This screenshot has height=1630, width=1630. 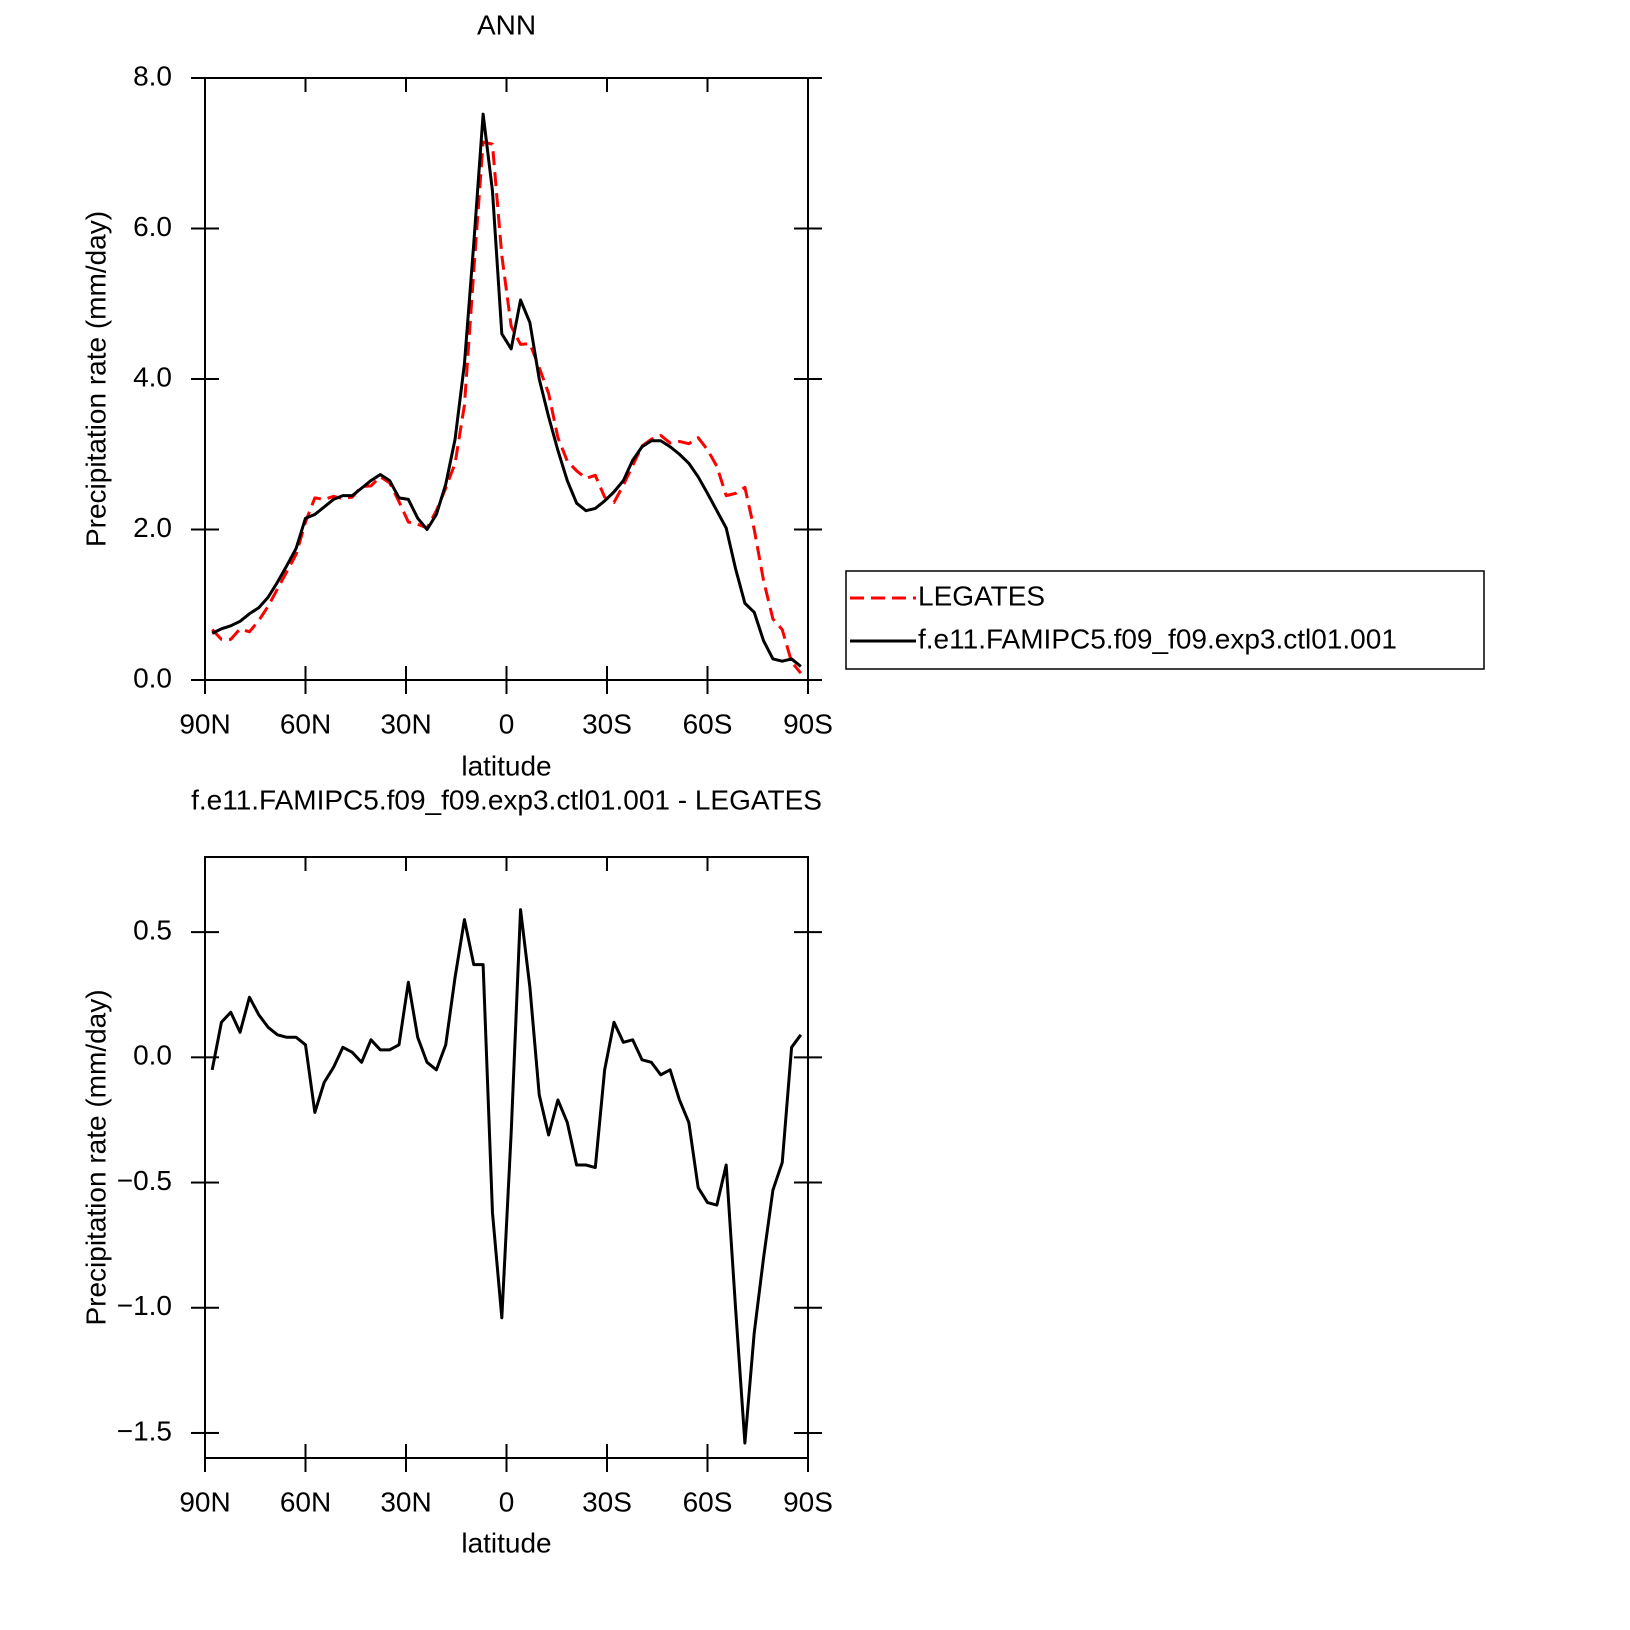 What do you see at coordinates (1165, 620) in the screenshot?
I see `legend-box` at bounding box center [1165, 620].